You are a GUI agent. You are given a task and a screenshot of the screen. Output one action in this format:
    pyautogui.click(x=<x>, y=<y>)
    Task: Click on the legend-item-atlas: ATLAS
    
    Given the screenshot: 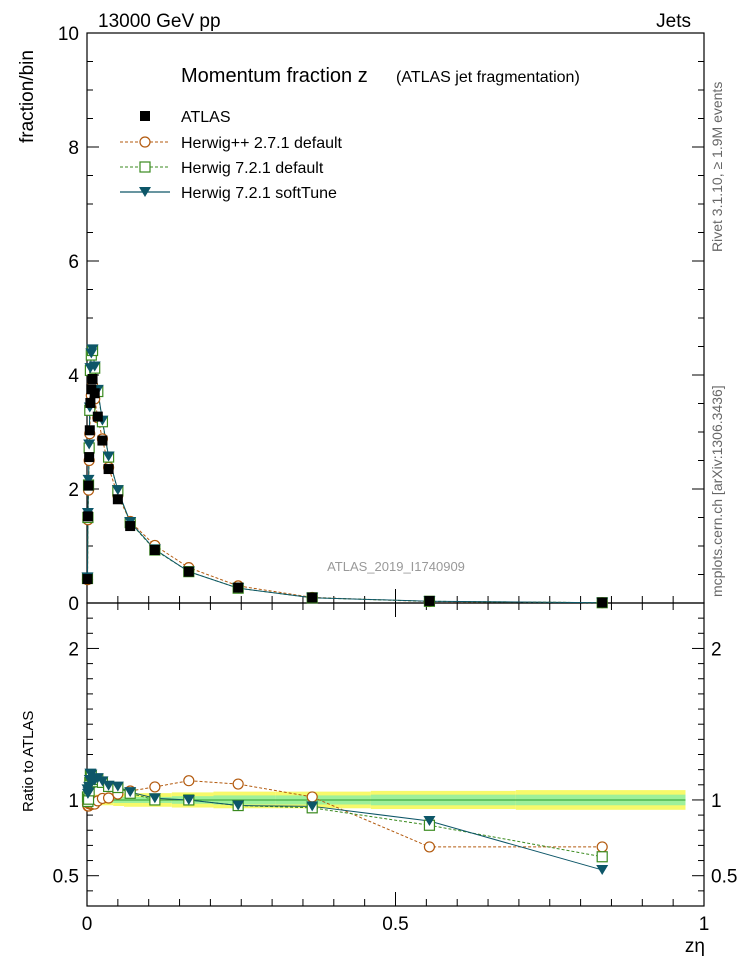 What is the action you would take?
    pyautogui.click(x=185, y=117)
    